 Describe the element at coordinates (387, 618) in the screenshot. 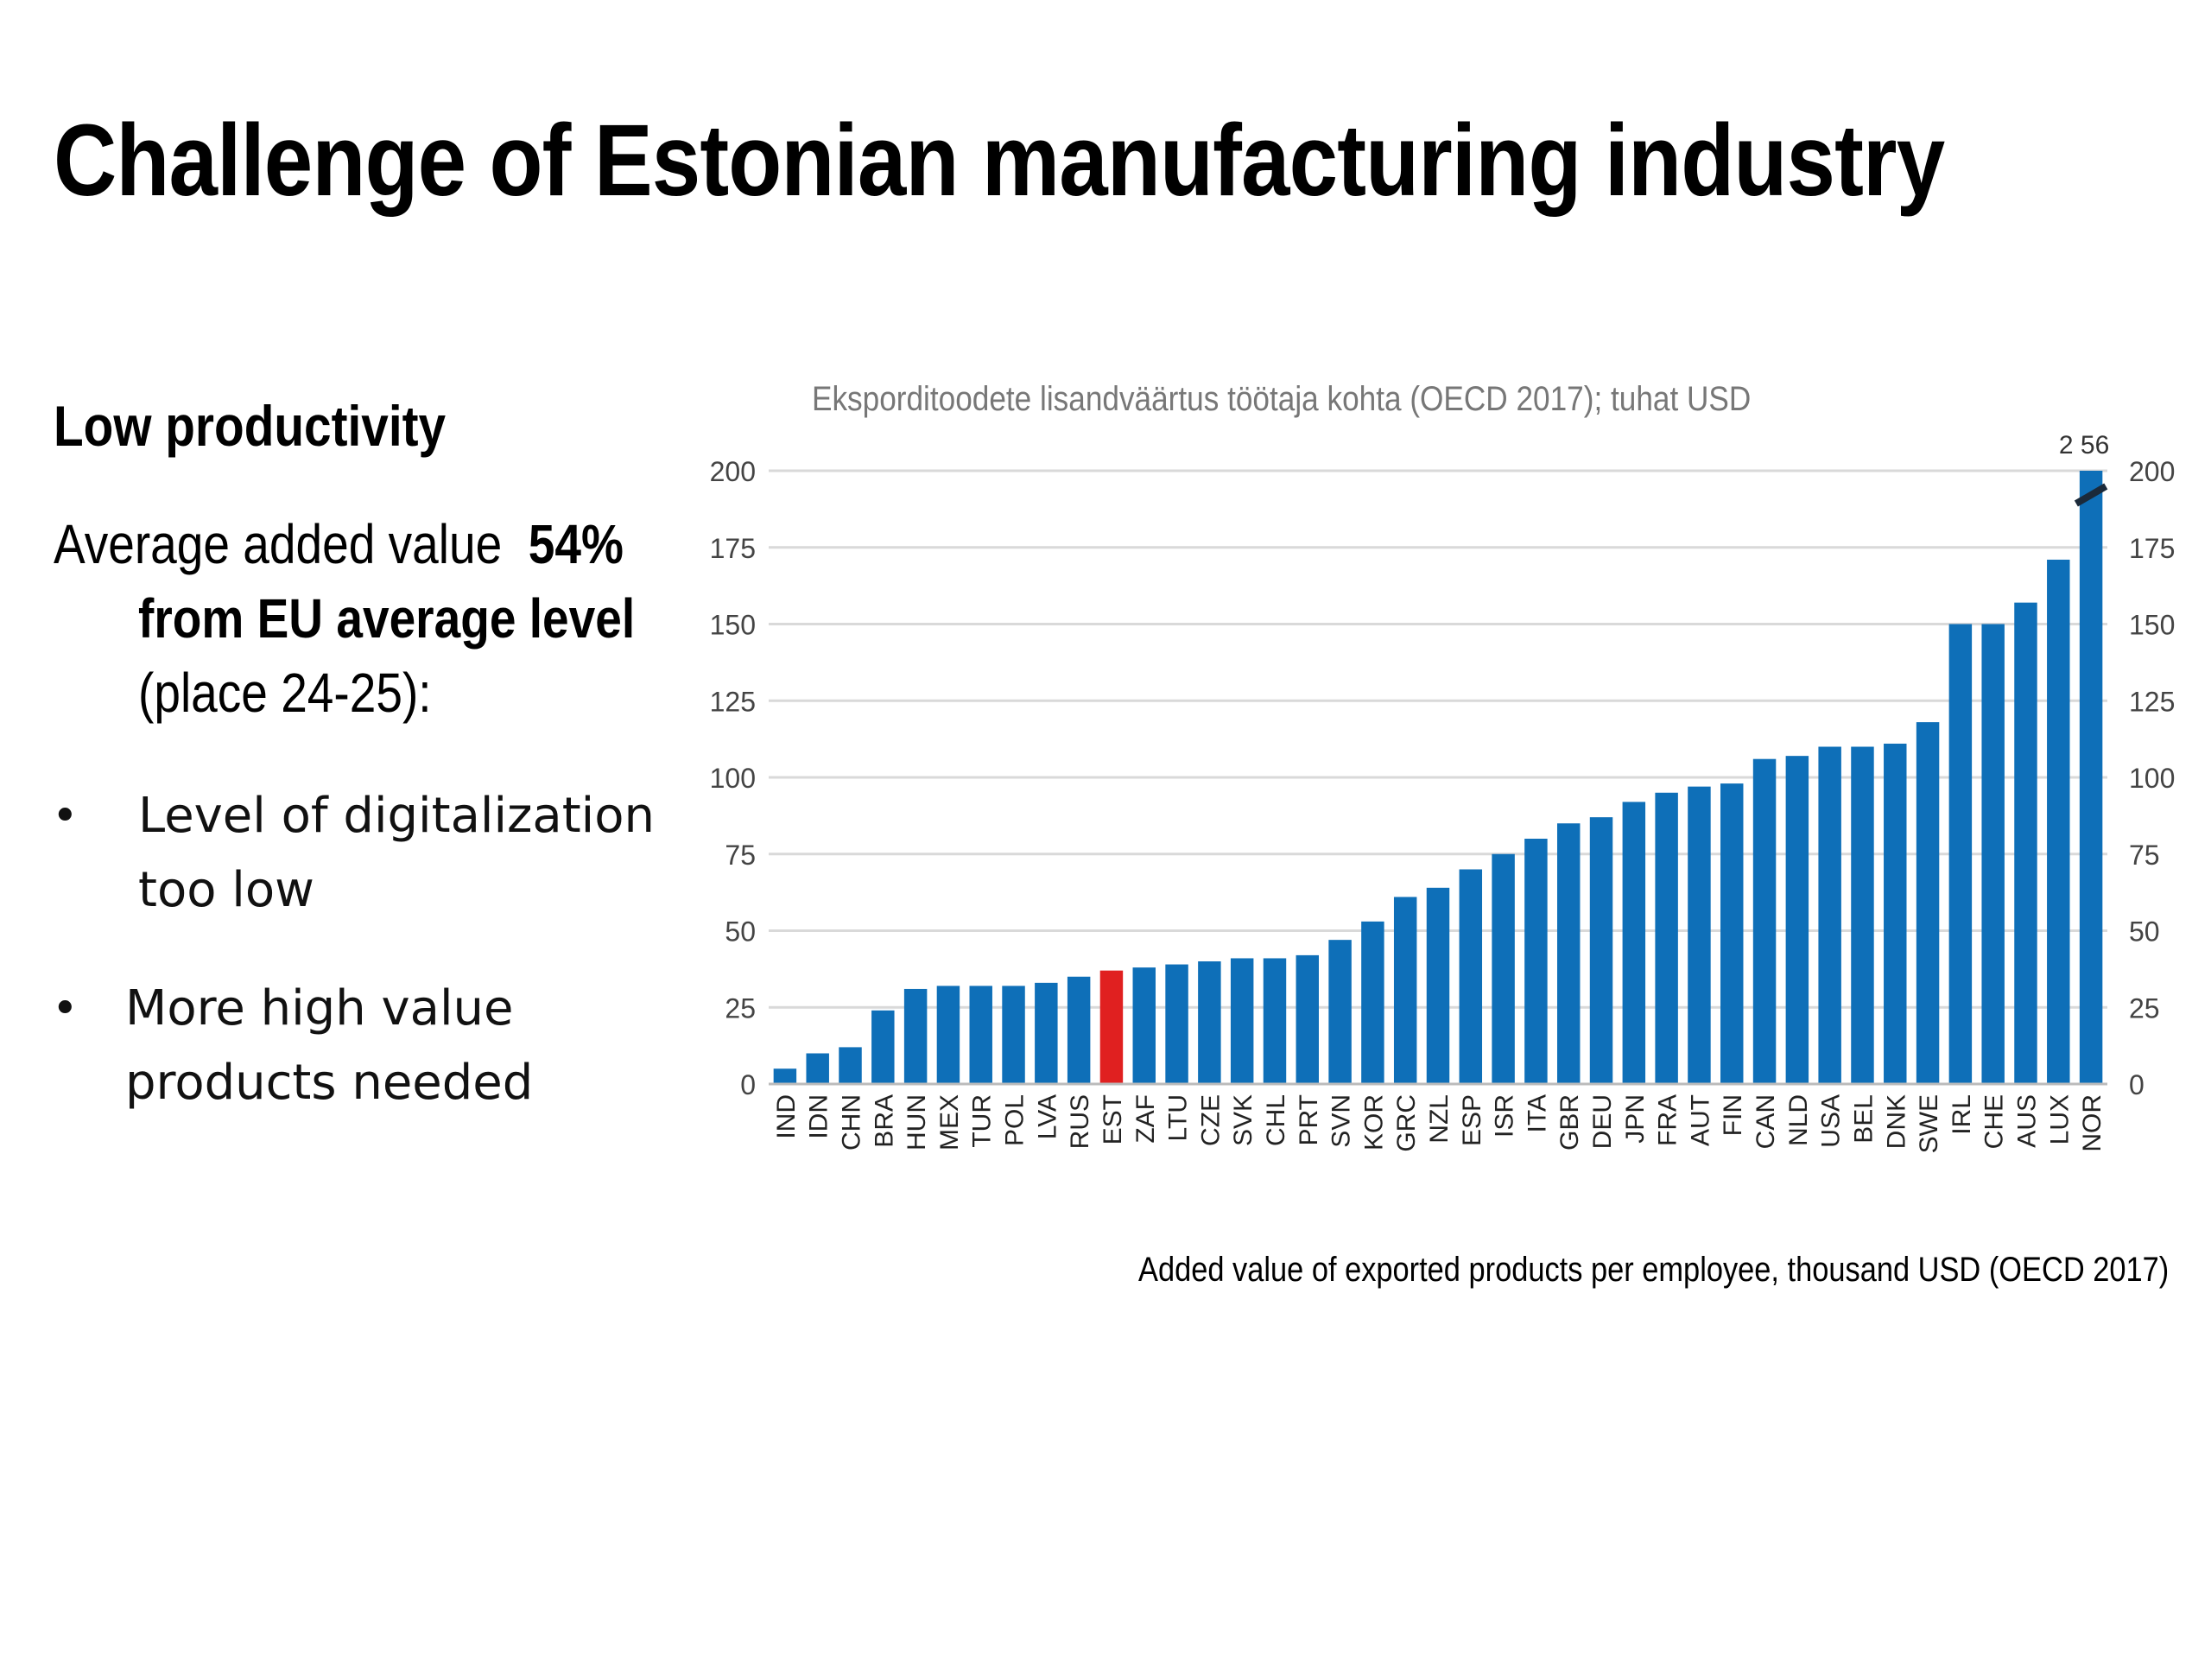

I see `paragraph-line-2: from EU average level` at that location.